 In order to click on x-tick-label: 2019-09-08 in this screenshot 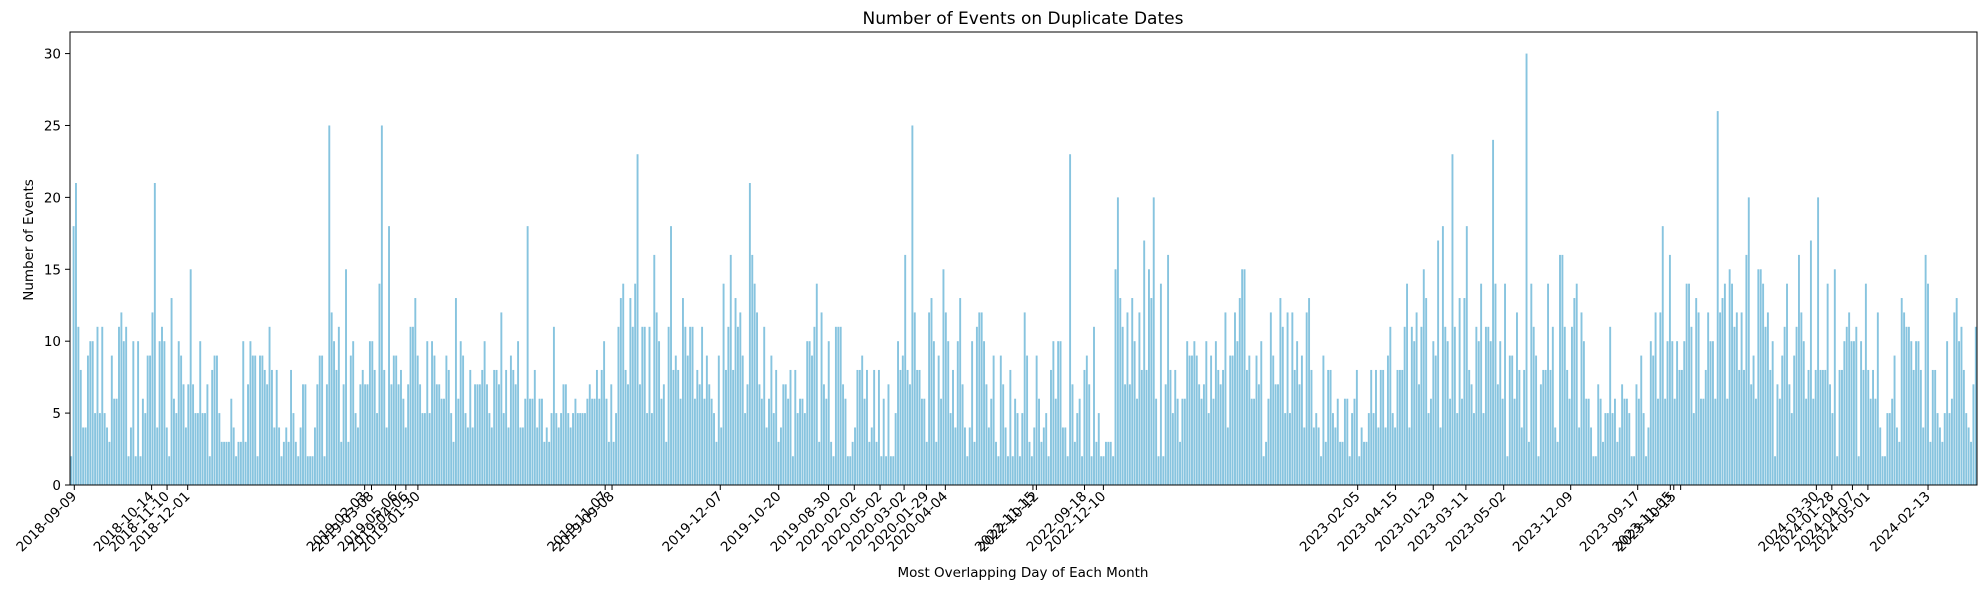, I will do `click(584, 522)`.